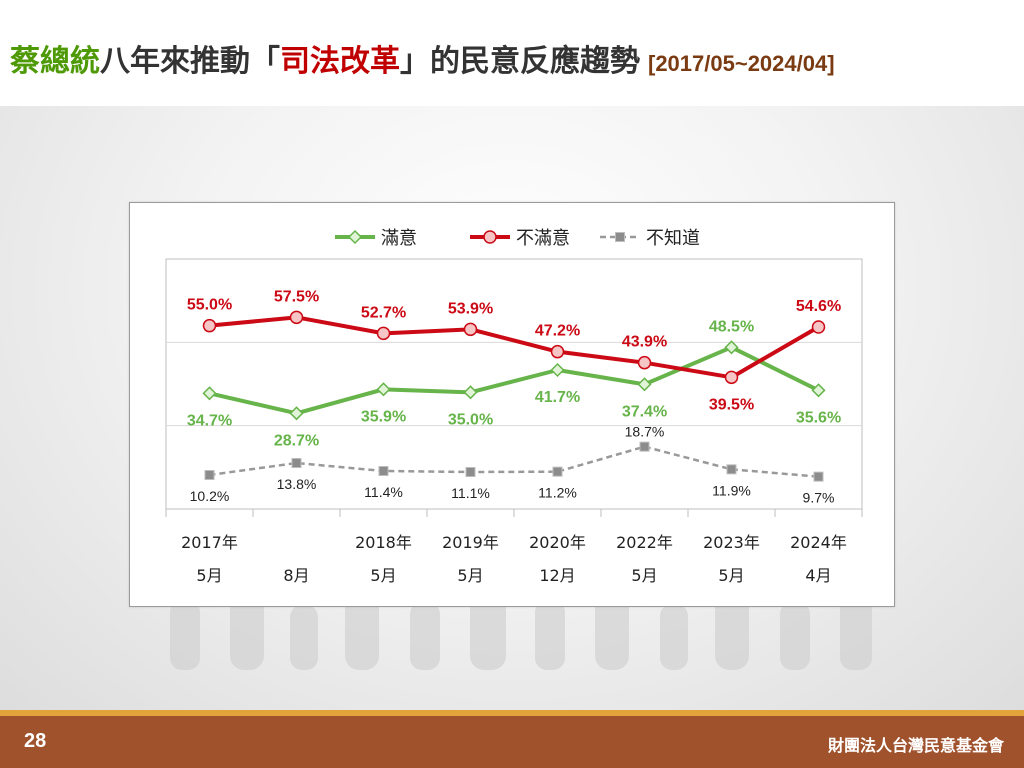 The height and width of the screenshot is (768, 1024). Describe the element at coordinates (645, 432) in the screenshot. I see `data-label-3: 18.7%` at that location.